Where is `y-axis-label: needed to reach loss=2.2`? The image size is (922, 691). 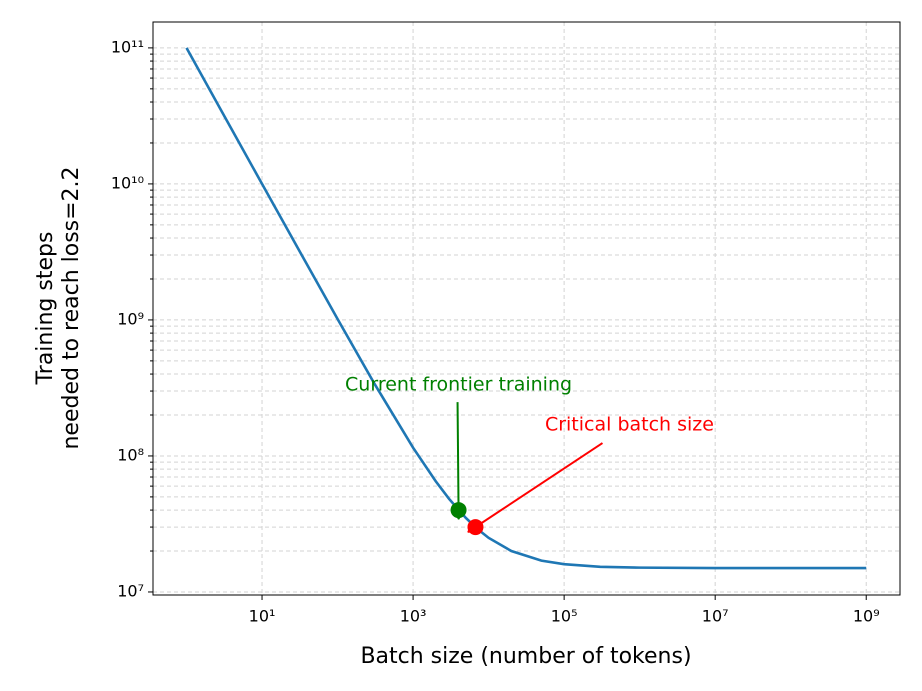
y-axis-label: needed to reach loss=2.2 is located at coordinates (71, 307).